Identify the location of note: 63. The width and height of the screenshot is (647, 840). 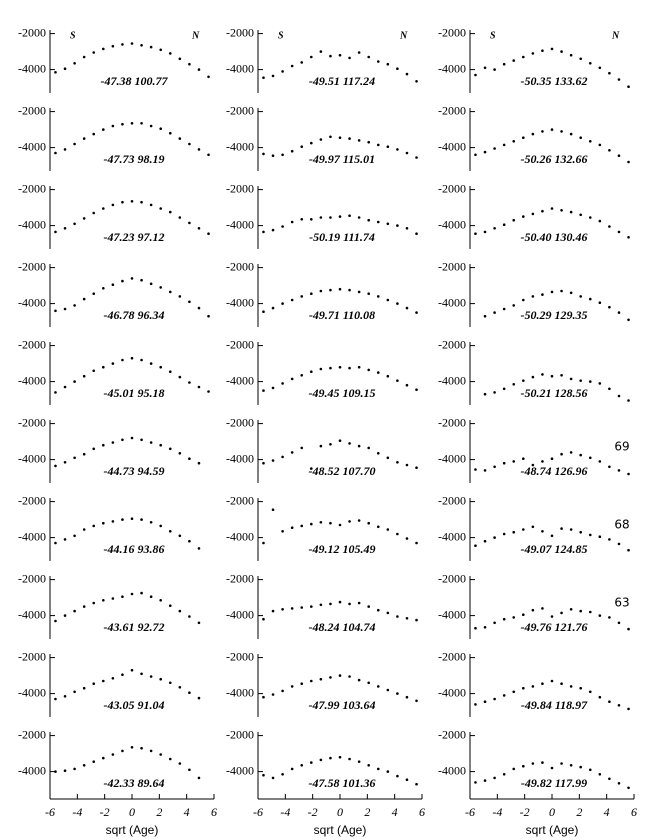
(621, 603).